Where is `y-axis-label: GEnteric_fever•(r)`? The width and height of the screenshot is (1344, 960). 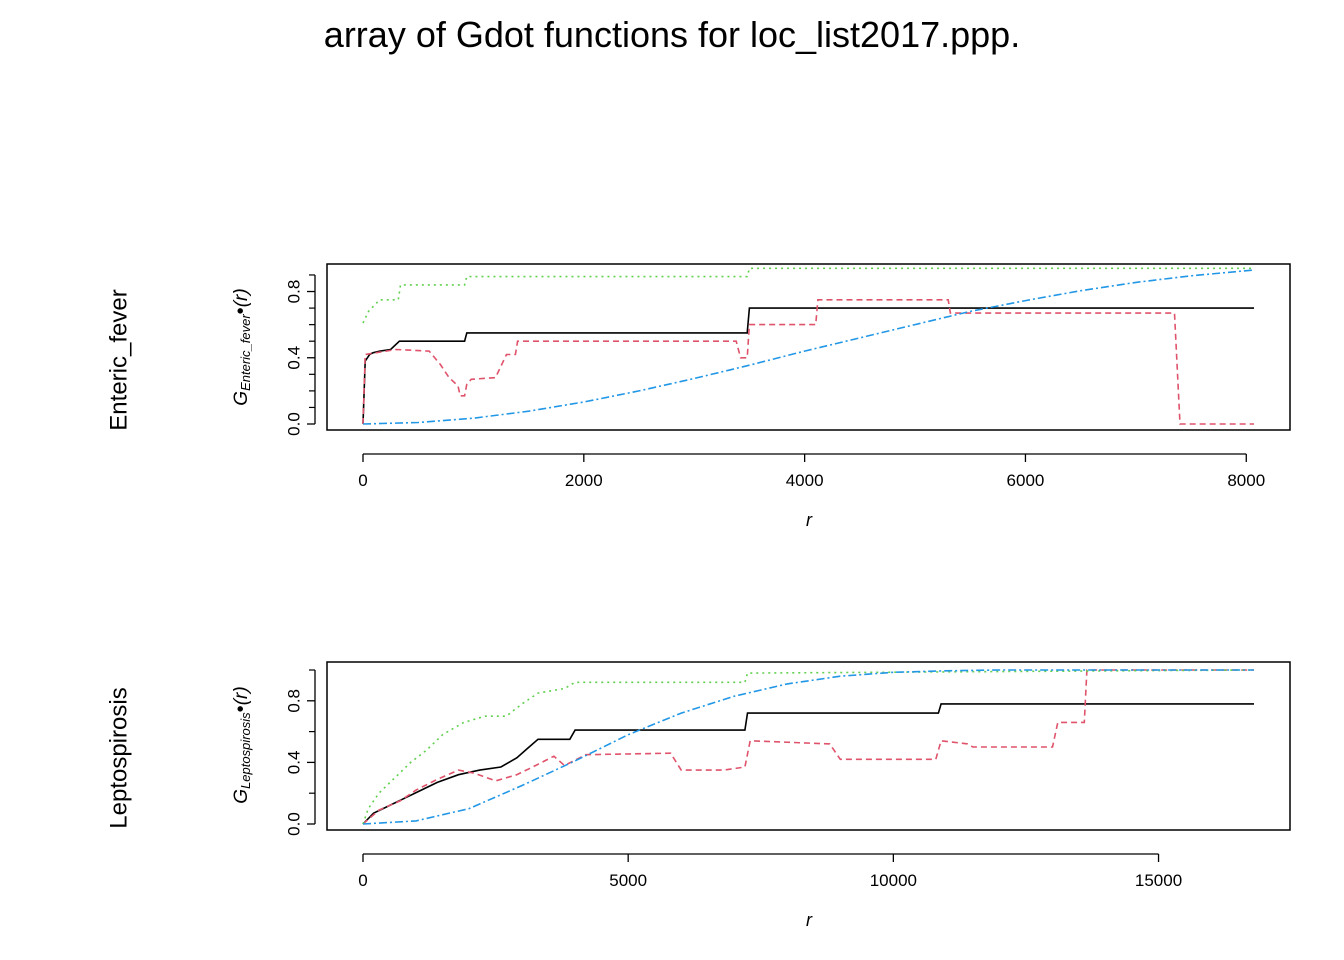 y-axis-label: GEnteric_fever•(r) is located at coordinates (241, 346).